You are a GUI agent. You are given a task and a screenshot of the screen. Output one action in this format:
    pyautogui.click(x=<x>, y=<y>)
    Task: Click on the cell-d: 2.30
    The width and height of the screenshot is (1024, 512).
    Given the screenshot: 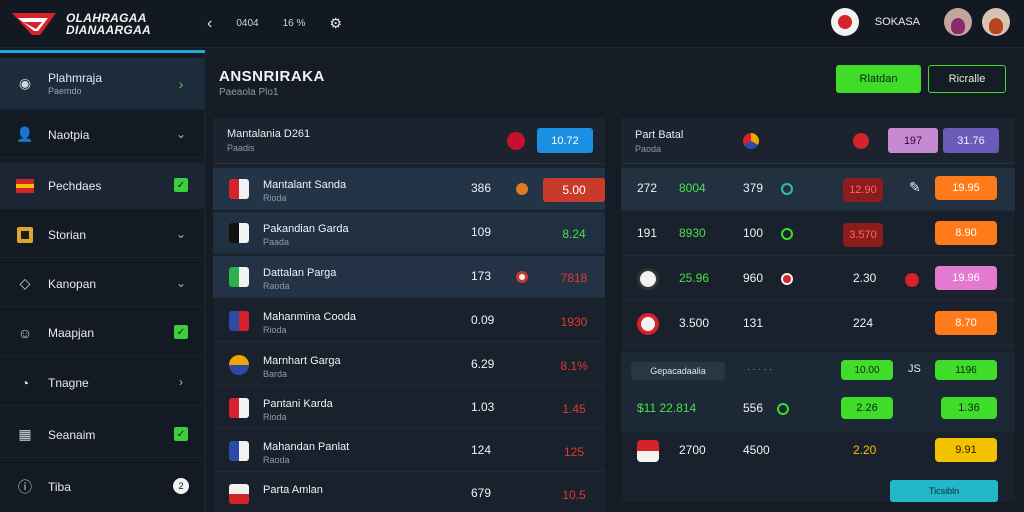 What is the action you would take?
    pyautogui.click(x=865, y=278)
    